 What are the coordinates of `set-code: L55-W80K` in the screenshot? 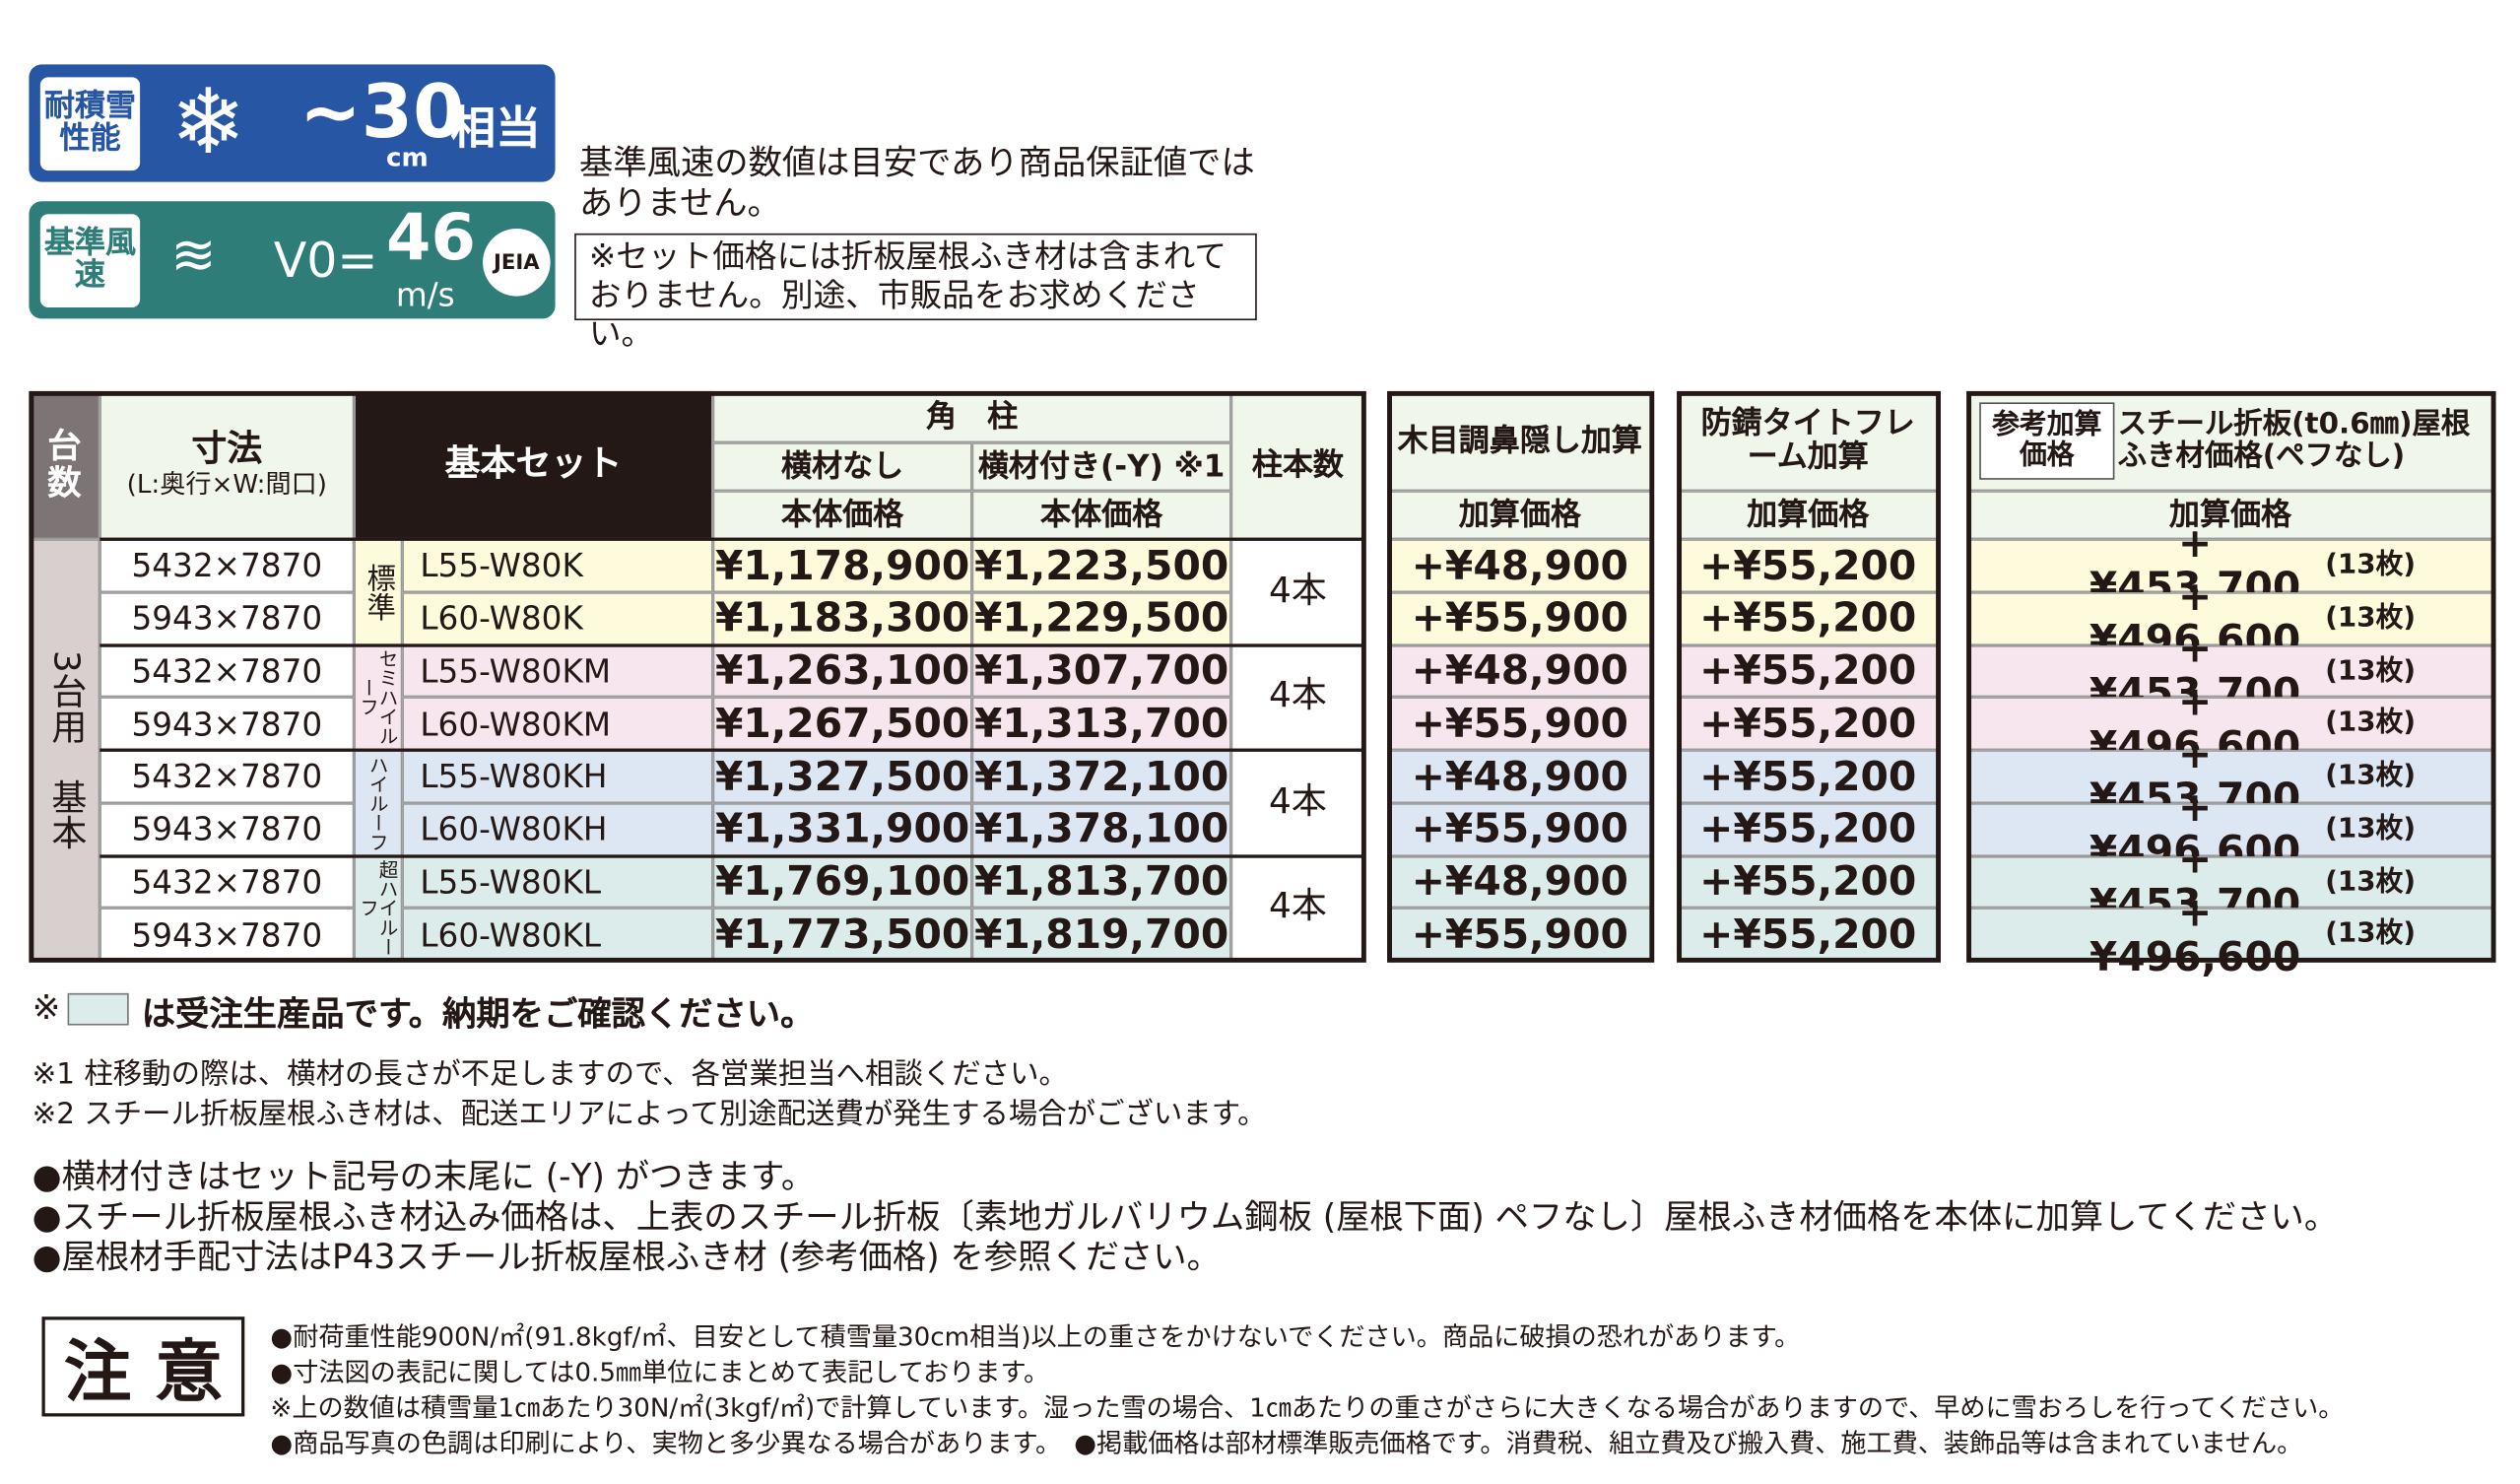 It's located at (557, 565).